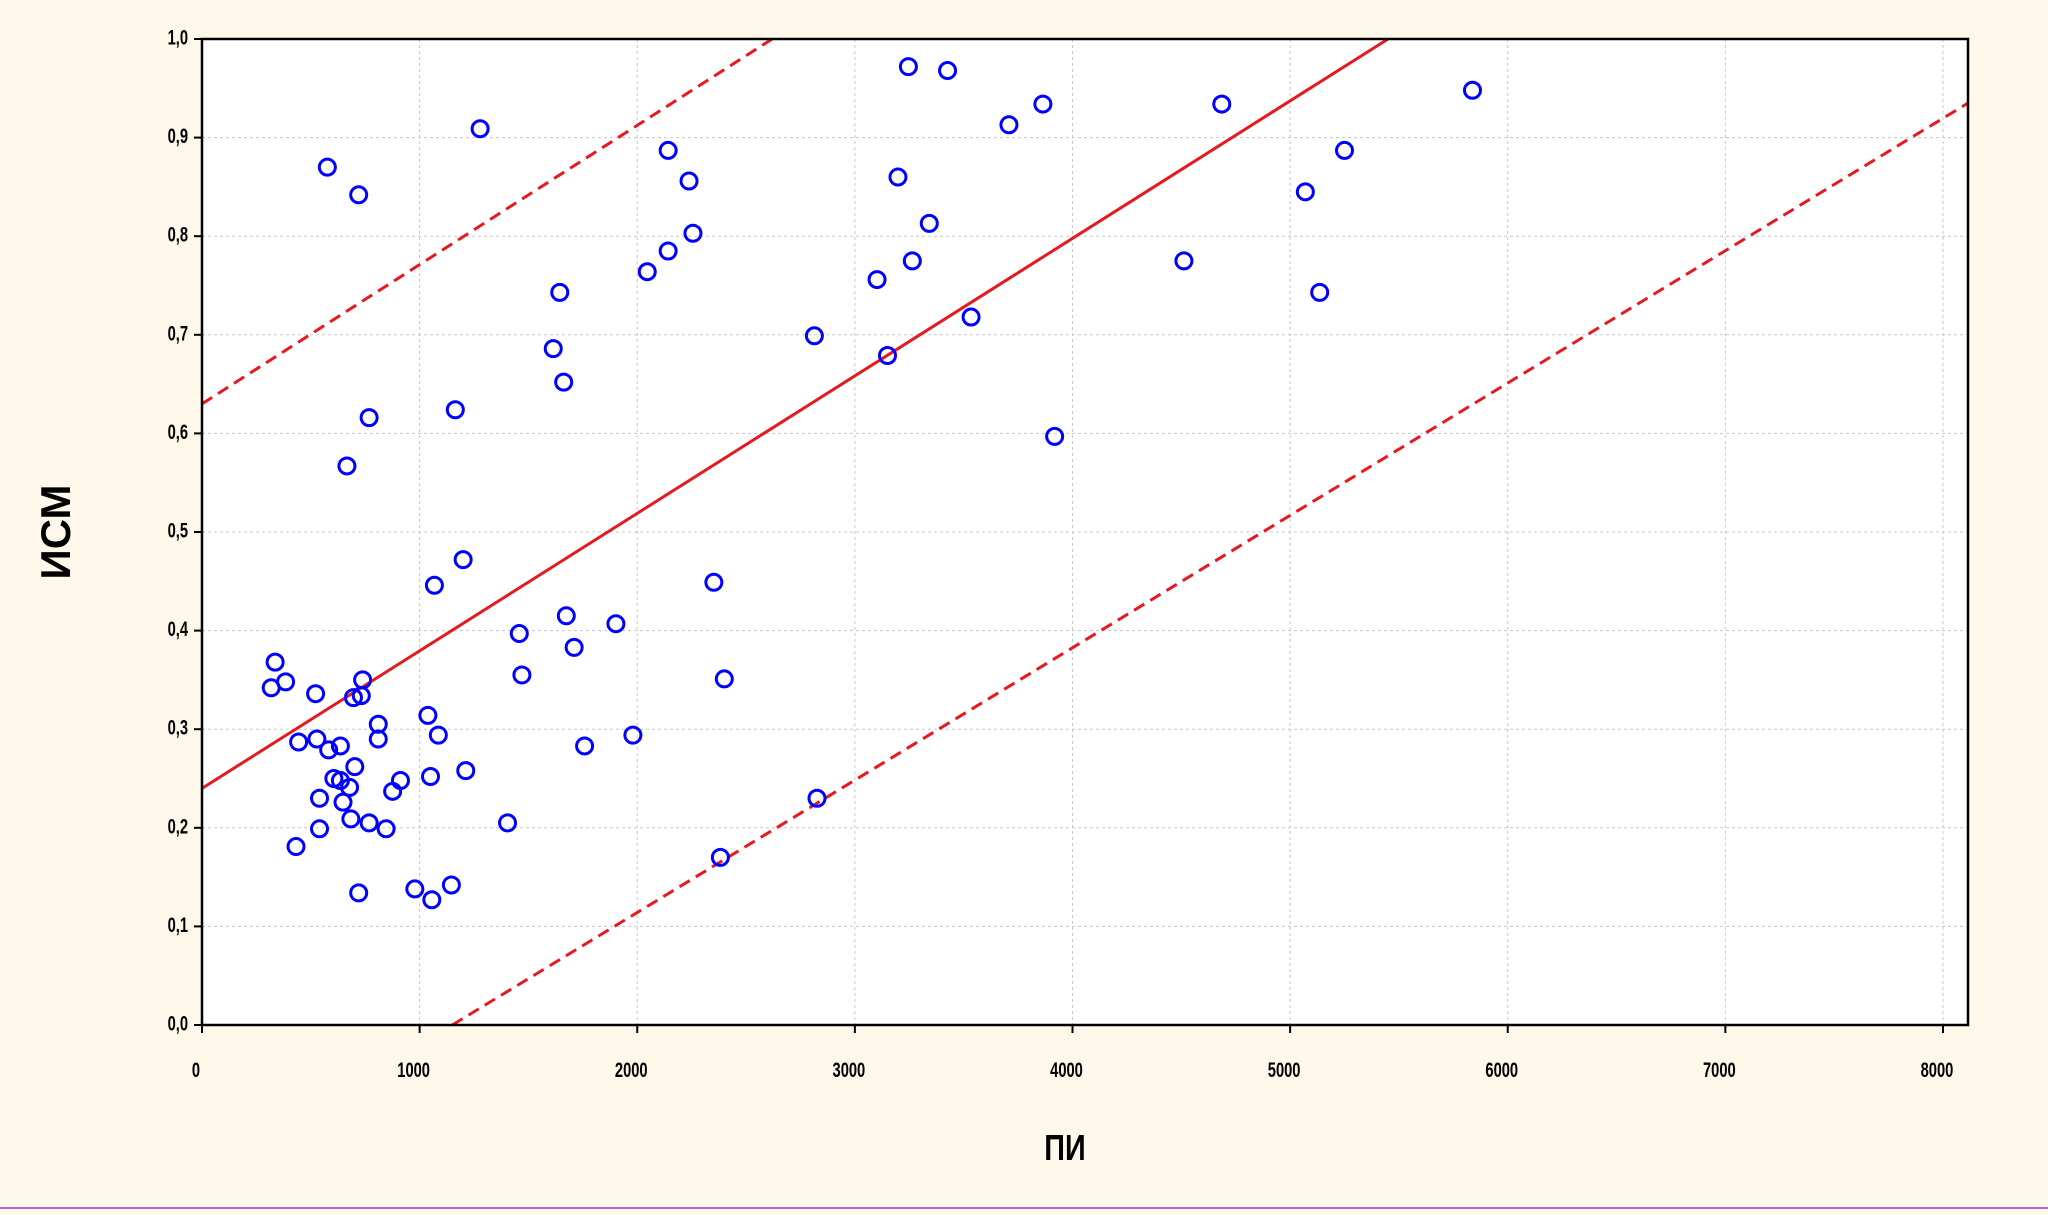 The width and height of the screenshot is (2048, 1215). What do you see at coordinates (1066, 1069) in the screenshot?
I see `x-tick-label: 4000` at bounding box center [1066, 1069].